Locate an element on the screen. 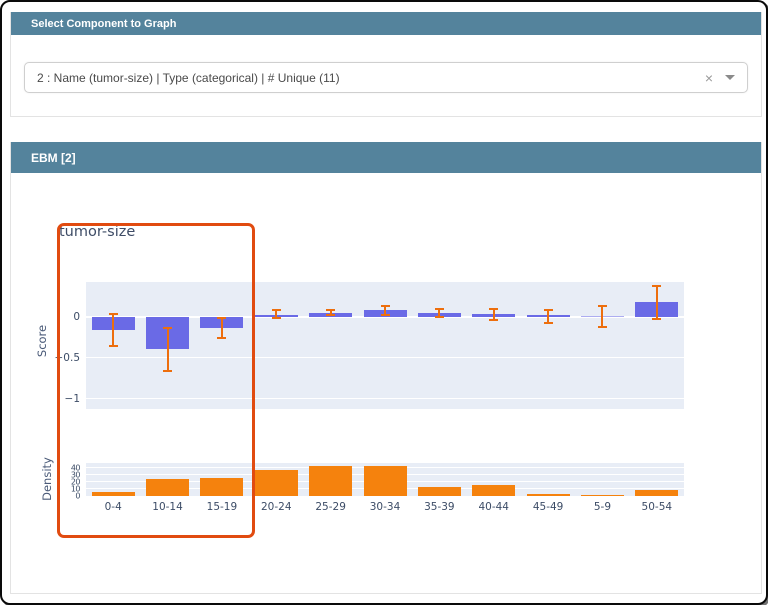 This screenshot has width=768, height=605. density-tick-label: 0 is located at coordinates (77, 496).